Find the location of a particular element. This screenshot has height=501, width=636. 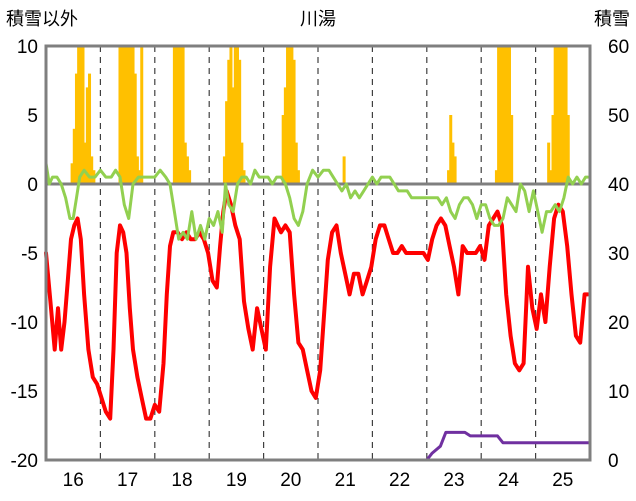

left-tick-label: 10 is located at coordinates (27, 47).